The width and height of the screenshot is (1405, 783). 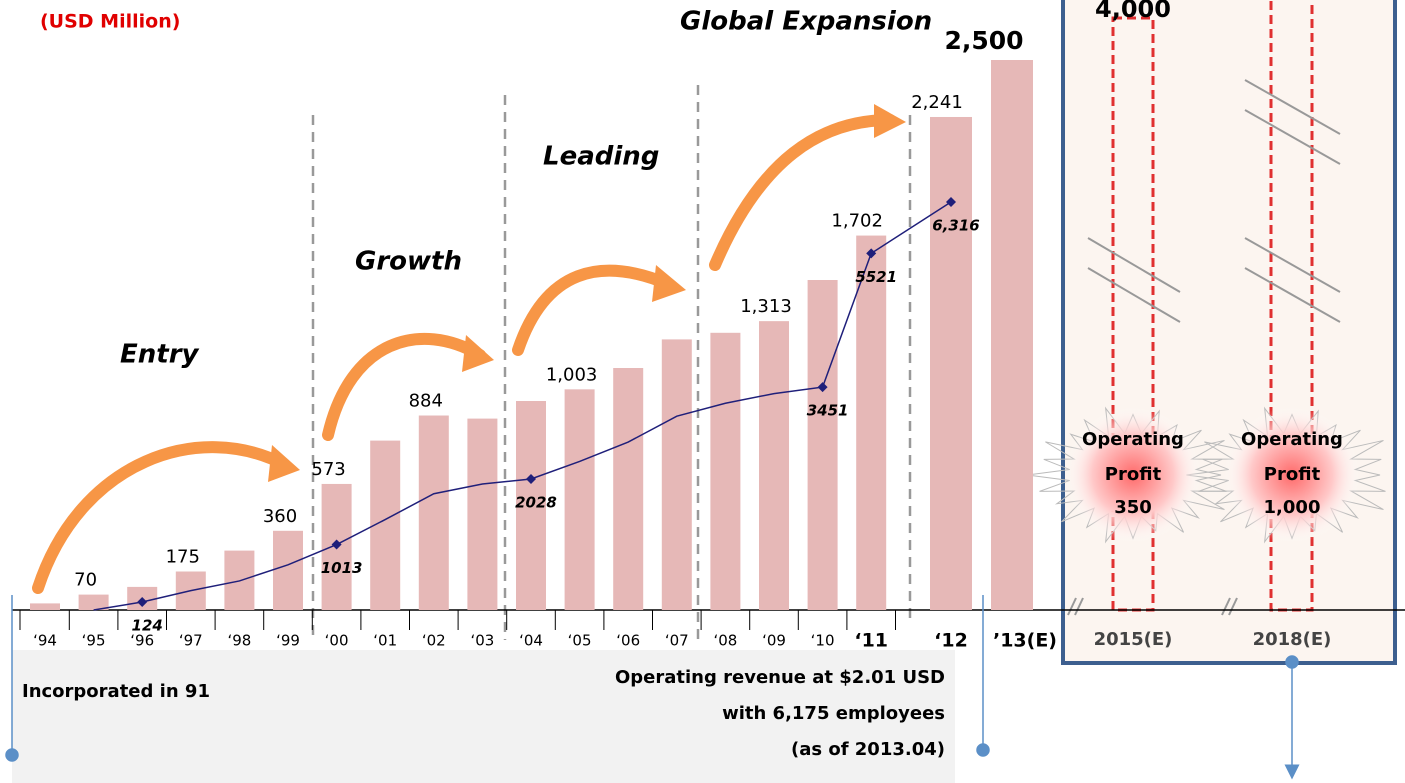 I want to click on x-tick-label: 2015(E), so click(x=1133, y=639).